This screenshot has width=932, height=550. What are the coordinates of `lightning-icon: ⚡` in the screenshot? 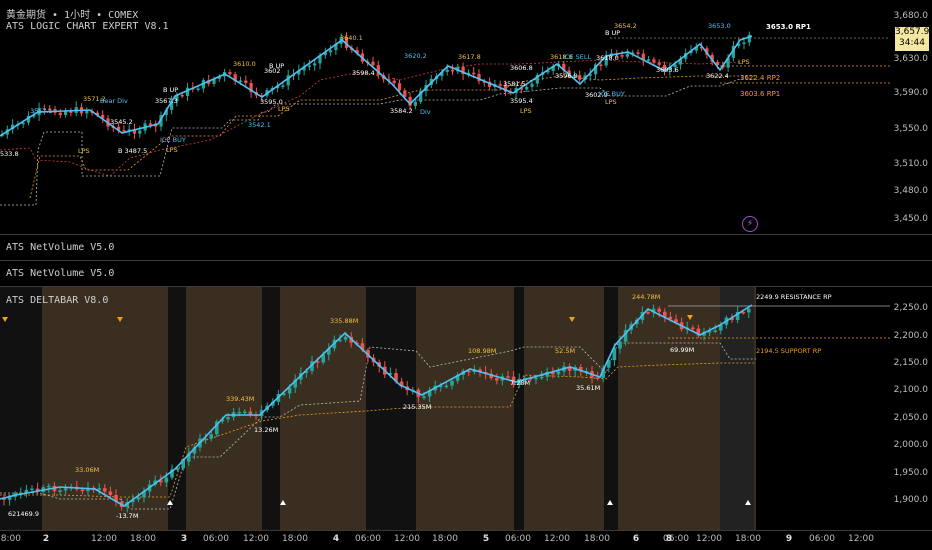 It's located at (750, 224).